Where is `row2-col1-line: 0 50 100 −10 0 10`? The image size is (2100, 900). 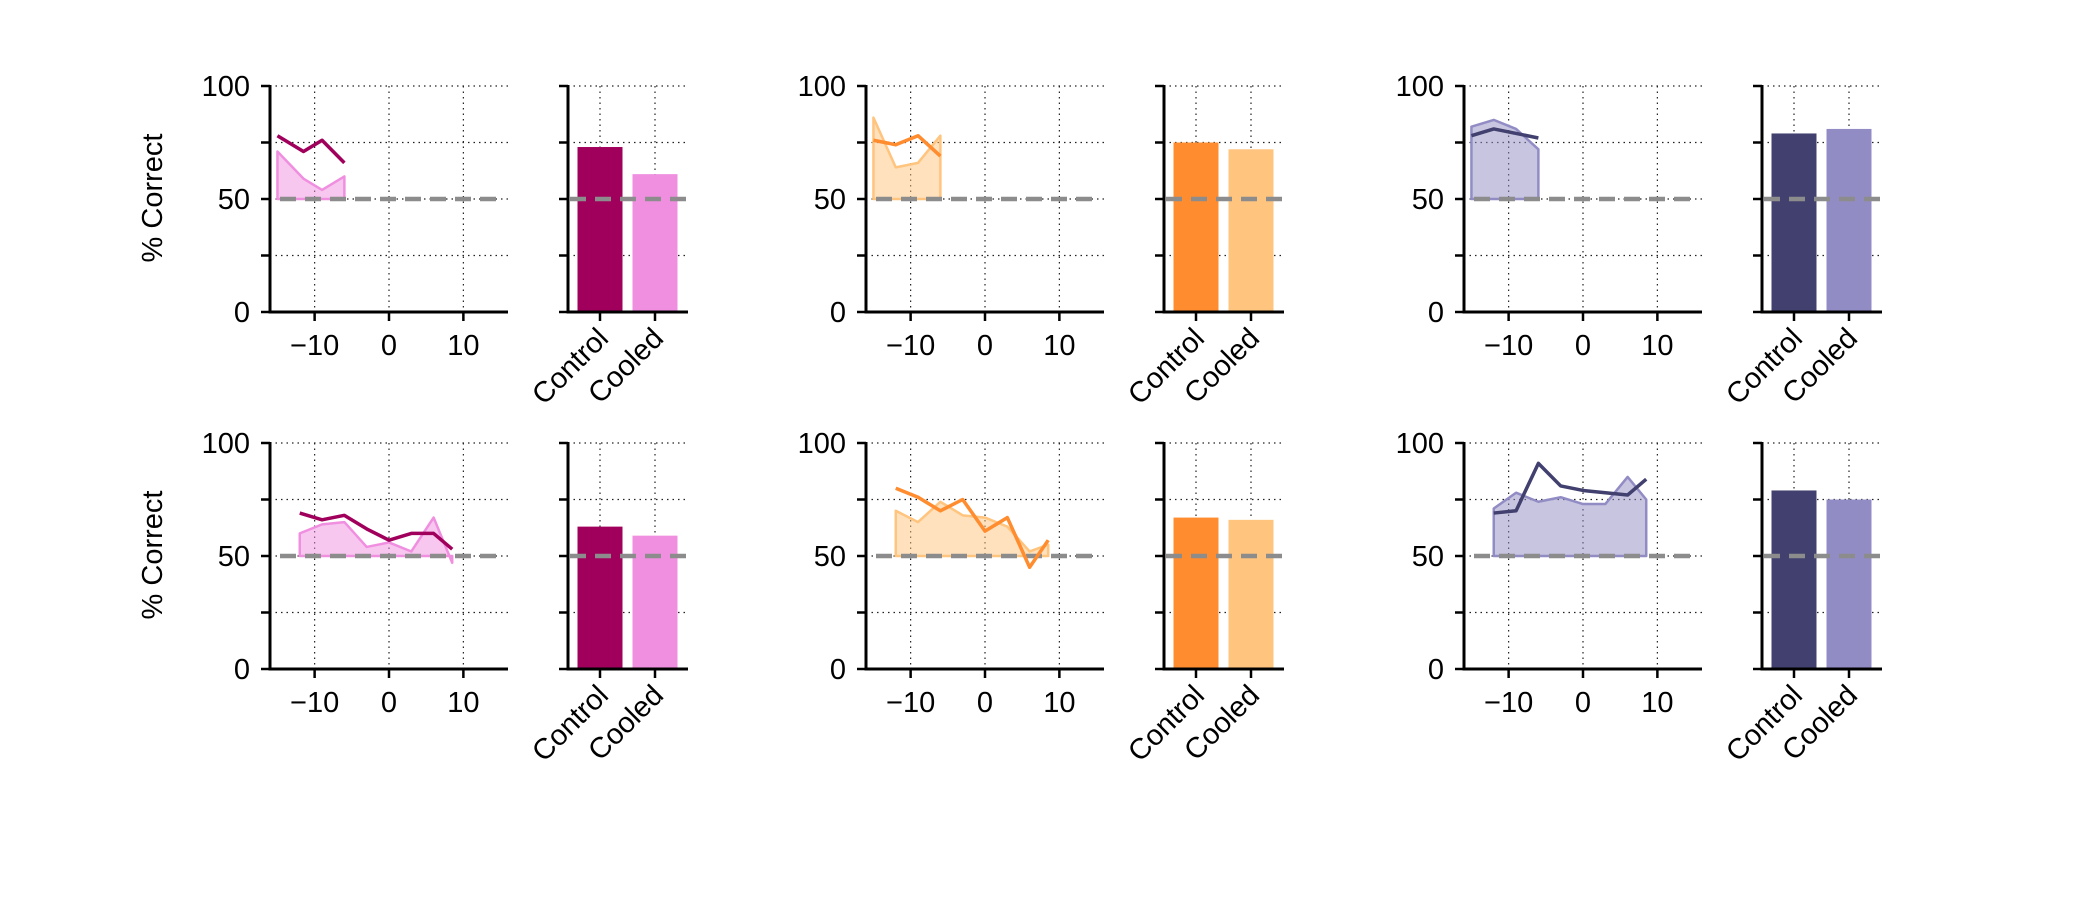
row2-col1-line: 0 50 100 −10 0 10 is located at coordinates (355, 573).